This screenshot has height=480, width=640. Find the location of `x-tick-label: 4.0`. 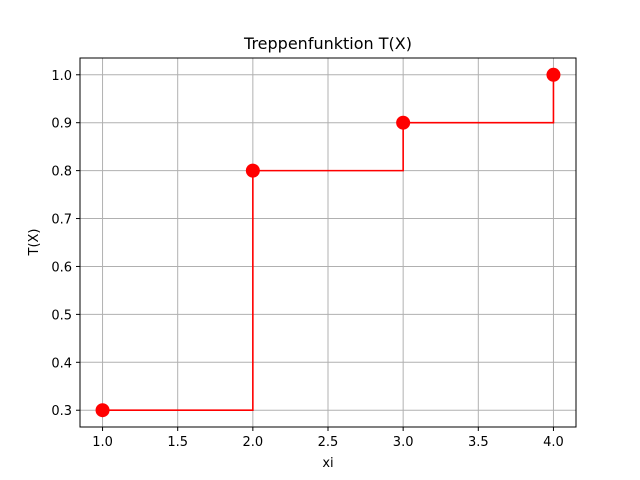

x-tick-label: 4.0 is located at coordinates (553, 442).